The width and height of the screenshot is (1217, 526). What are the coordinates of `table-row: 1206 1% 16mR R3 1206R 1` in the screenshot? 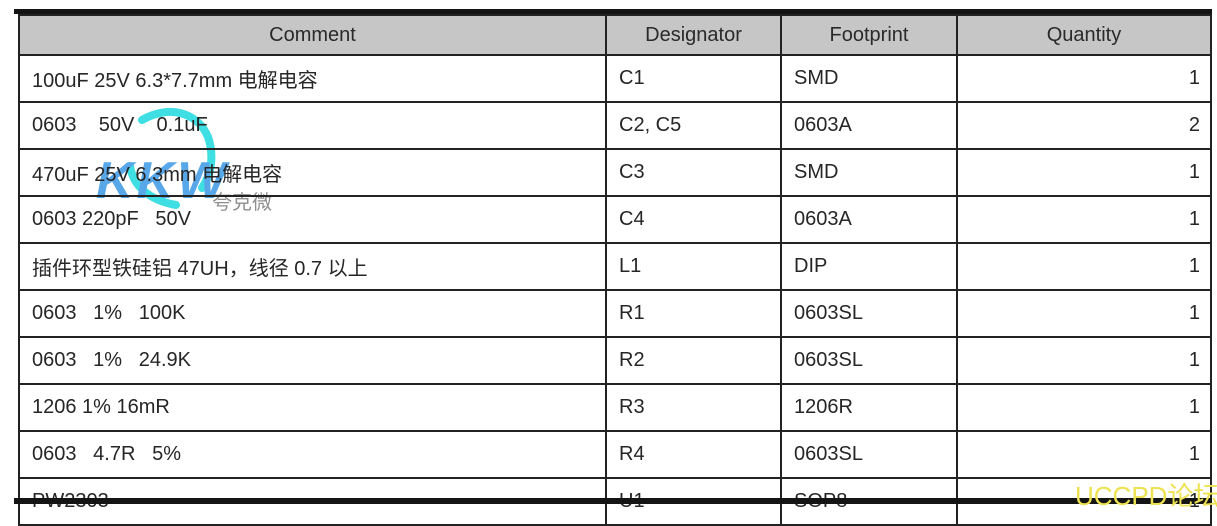 It's located at (615, 407).